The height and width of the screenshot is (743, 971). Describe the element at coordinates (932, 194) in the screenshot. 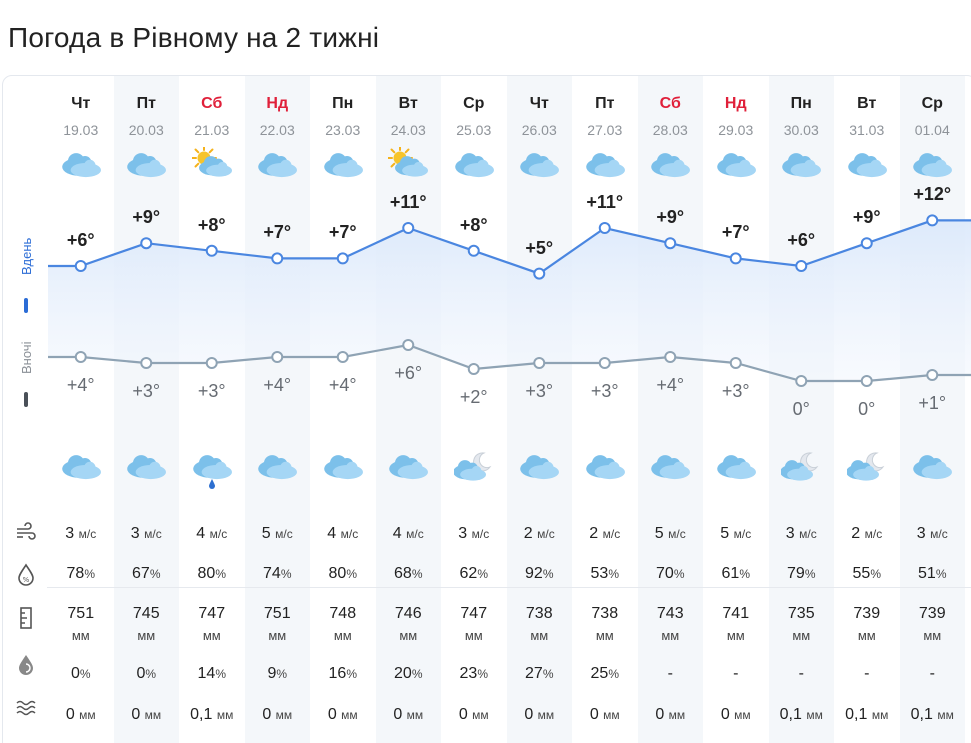

I see `day-temperature: +12°` at that location.